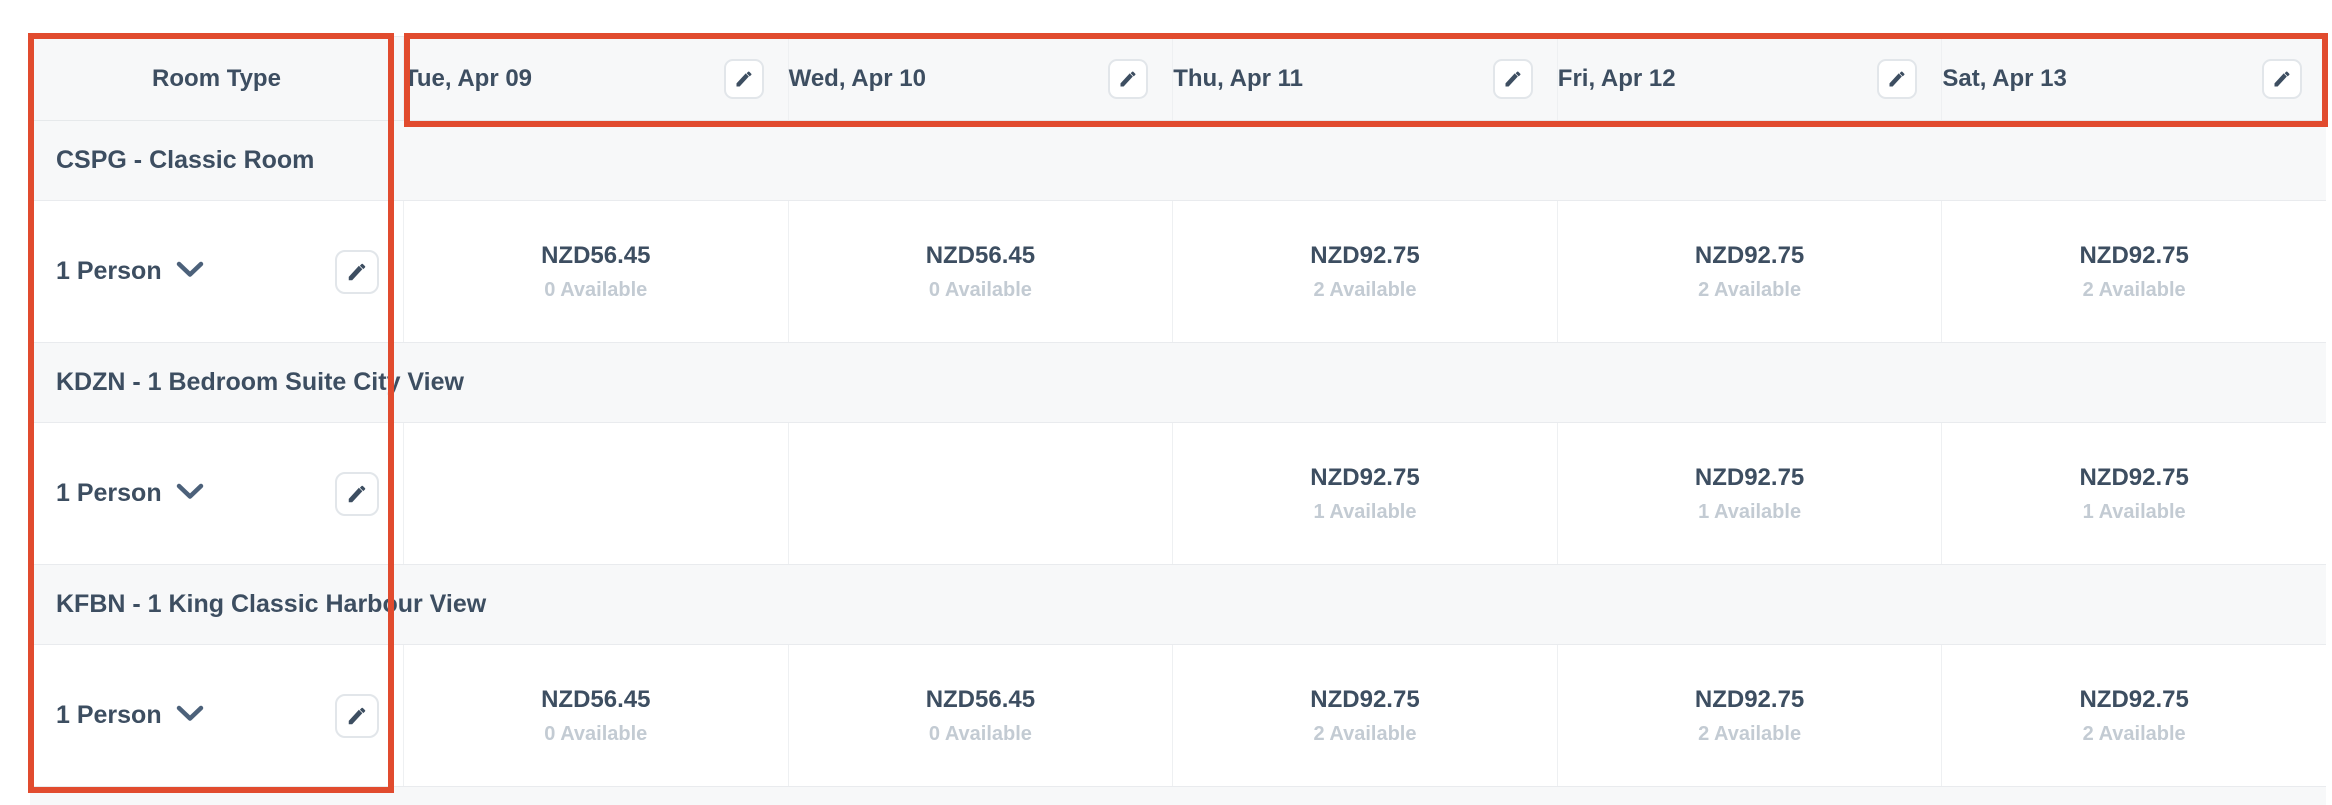  Describe the element at coordinates (271, 604) in the screenshot. I see `room-type-title: KFBN - 1 King Classic Harbour View` at that location.